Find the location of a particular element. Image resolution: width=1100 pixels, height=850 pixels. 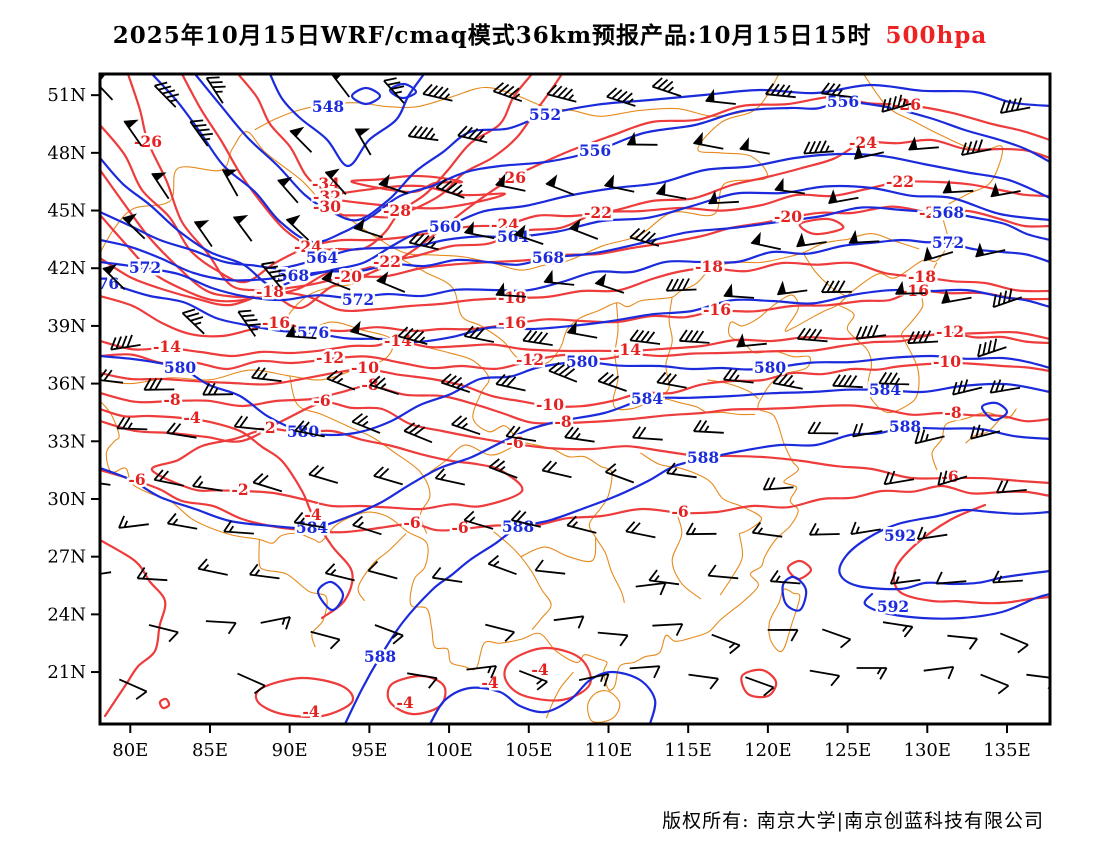

title-text: 2025年10月15日WRF/cmaq模式36km预报产品:10月15日15时 is located at coordinates (492, 35).